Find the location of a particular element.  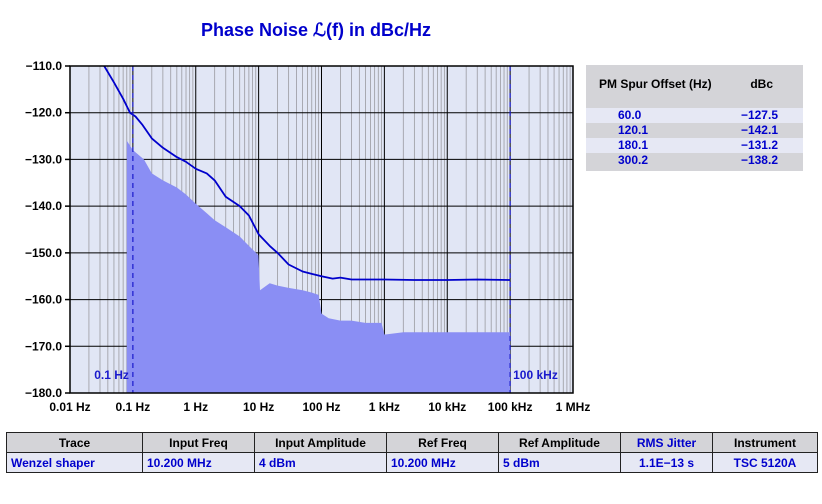

header-ref-freq: Ref Freq is located at coordinates (442, 442).